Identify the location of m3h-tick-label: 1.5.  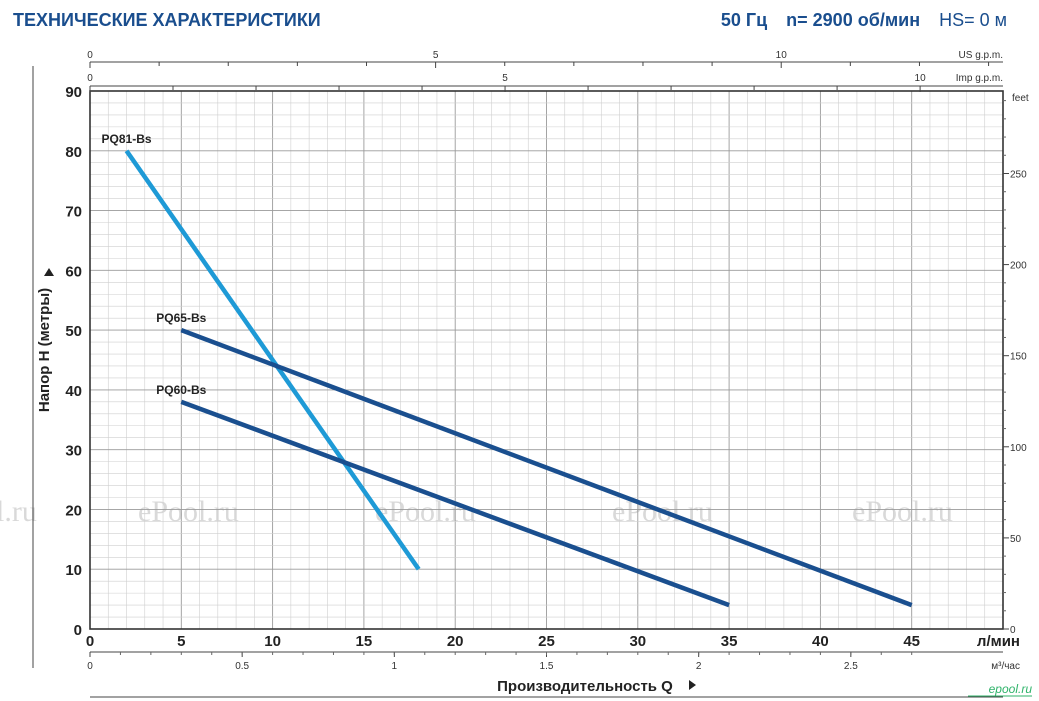
(547, 666).